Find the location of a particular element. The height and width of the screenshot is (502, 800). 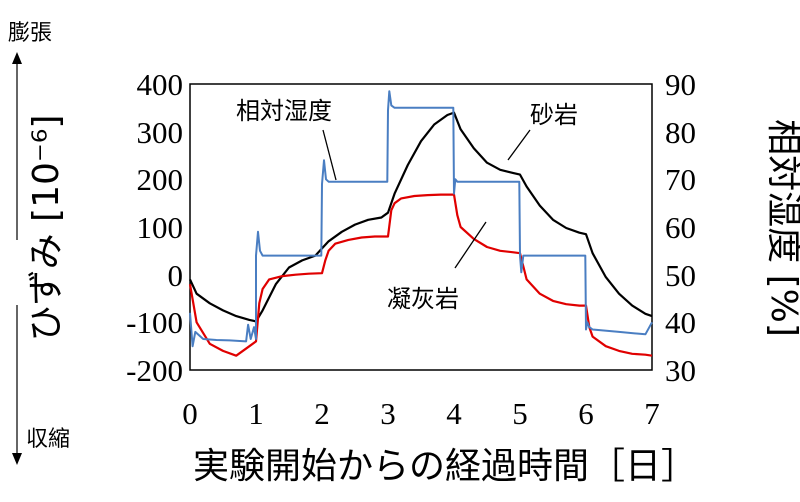

left-tick-label: 200 is located at coordinates (160, 179).